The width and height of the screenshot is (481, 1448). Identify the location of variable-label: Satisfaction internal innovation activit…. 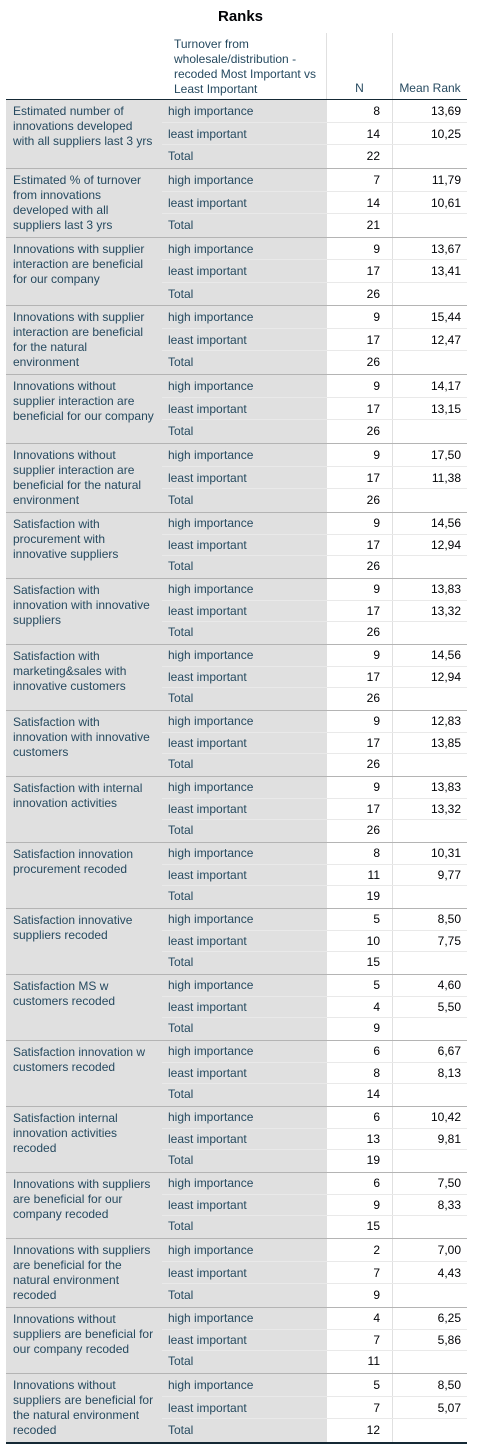
(84, 1139).